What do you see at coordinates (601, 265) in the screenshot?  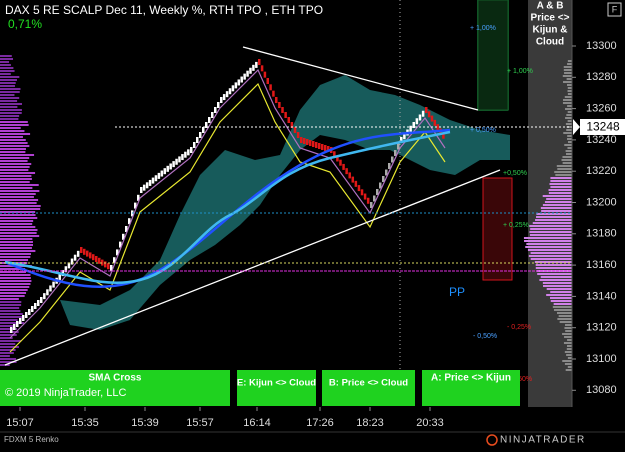 I see `y-tick-label: 13160` at bounding box center [601, 265].